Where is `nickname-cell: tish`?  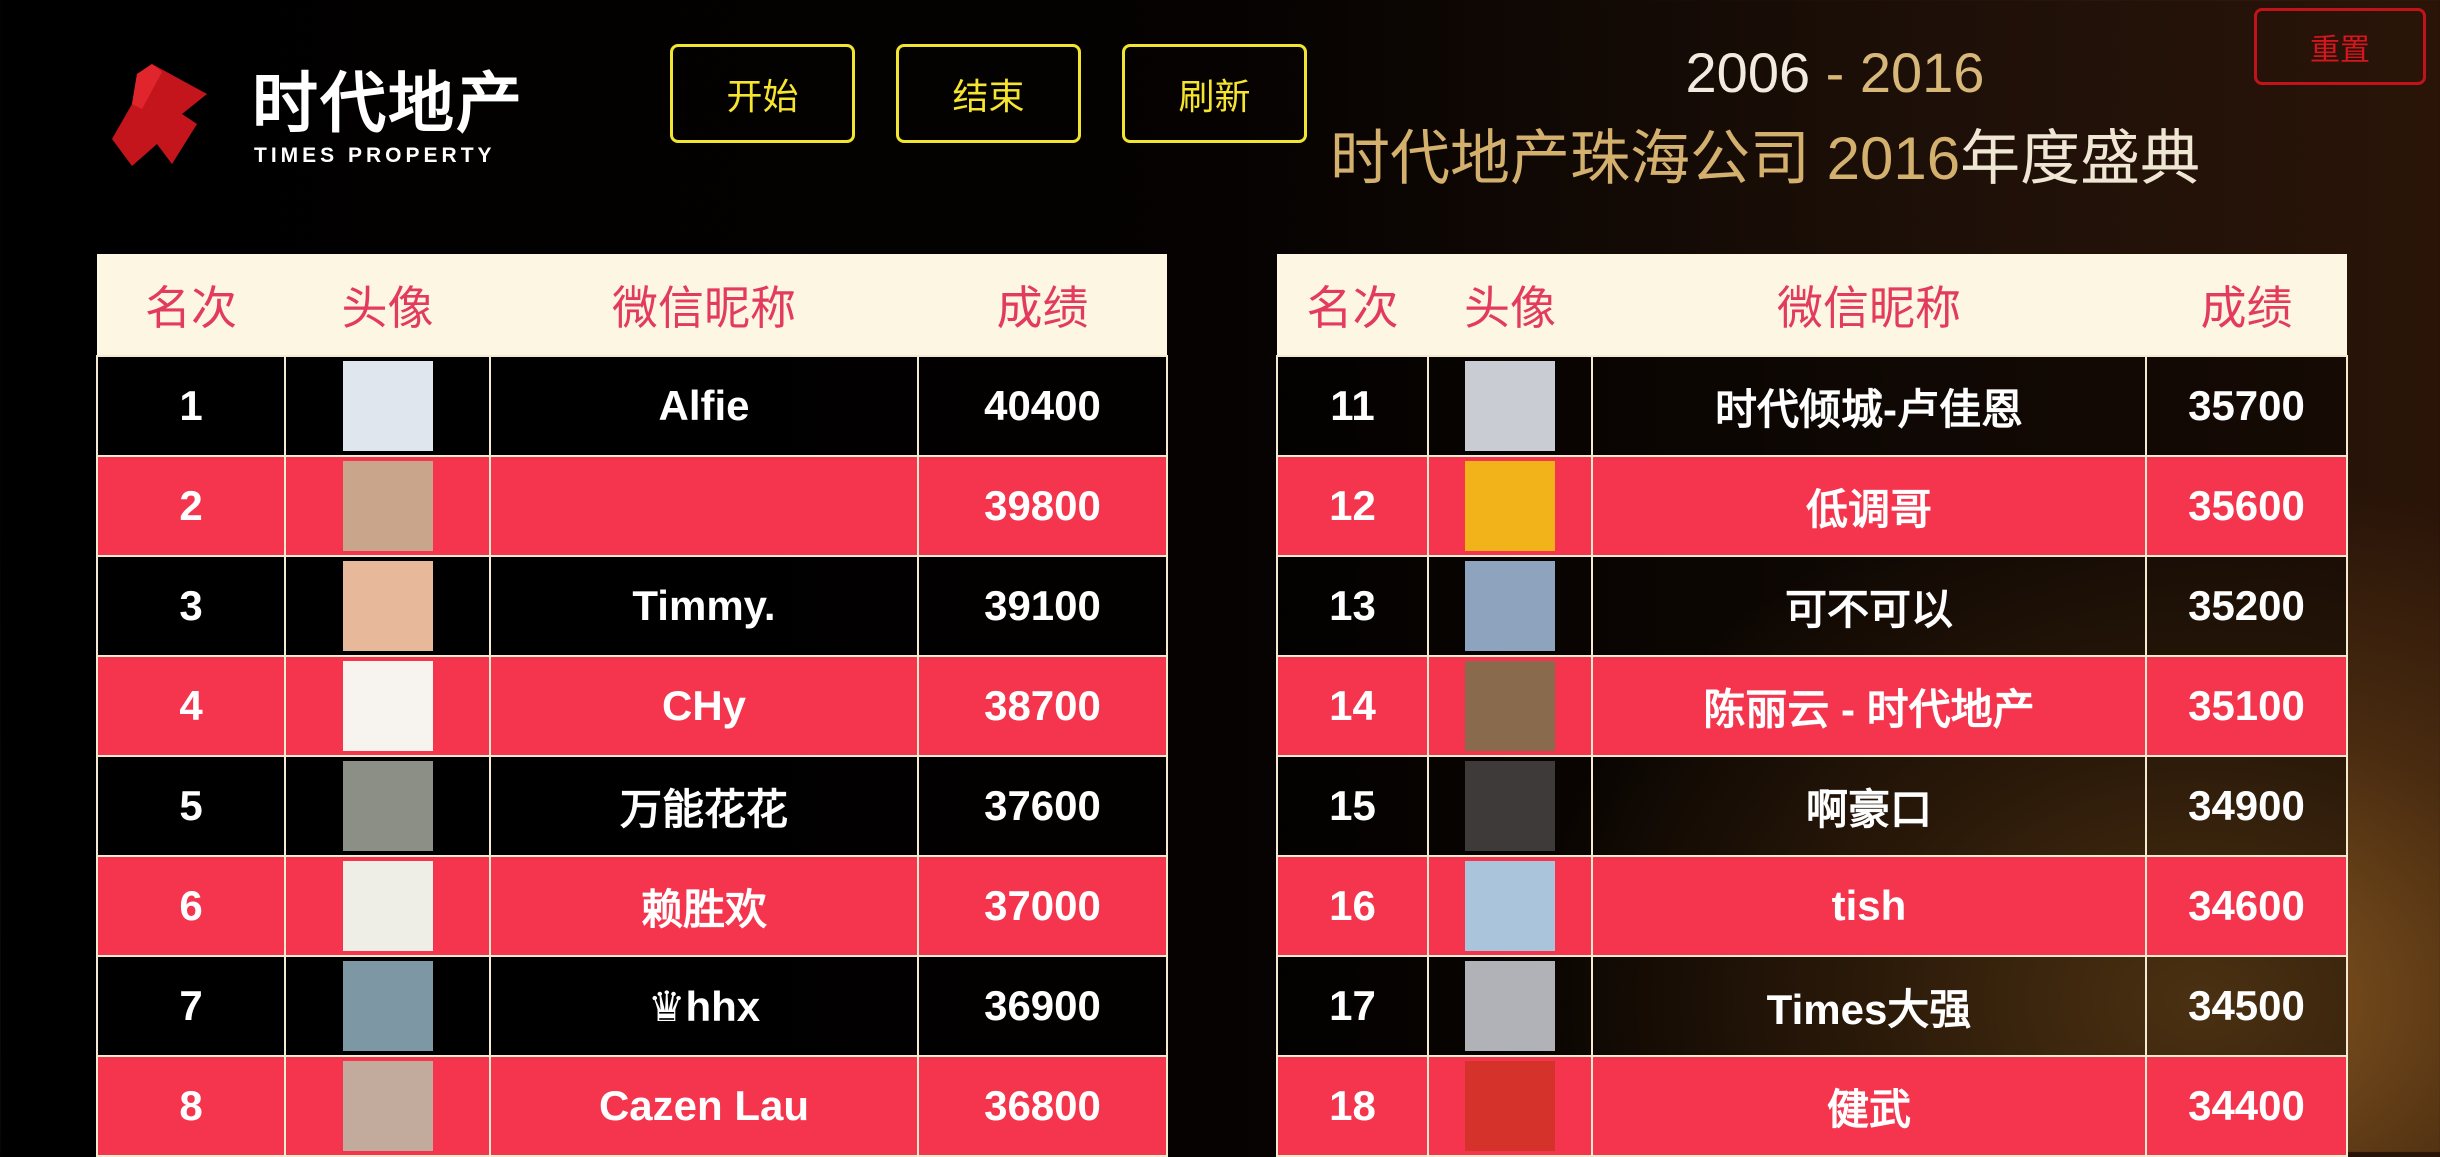 nickname-cell: tish is located at coordinates (1869, 906).